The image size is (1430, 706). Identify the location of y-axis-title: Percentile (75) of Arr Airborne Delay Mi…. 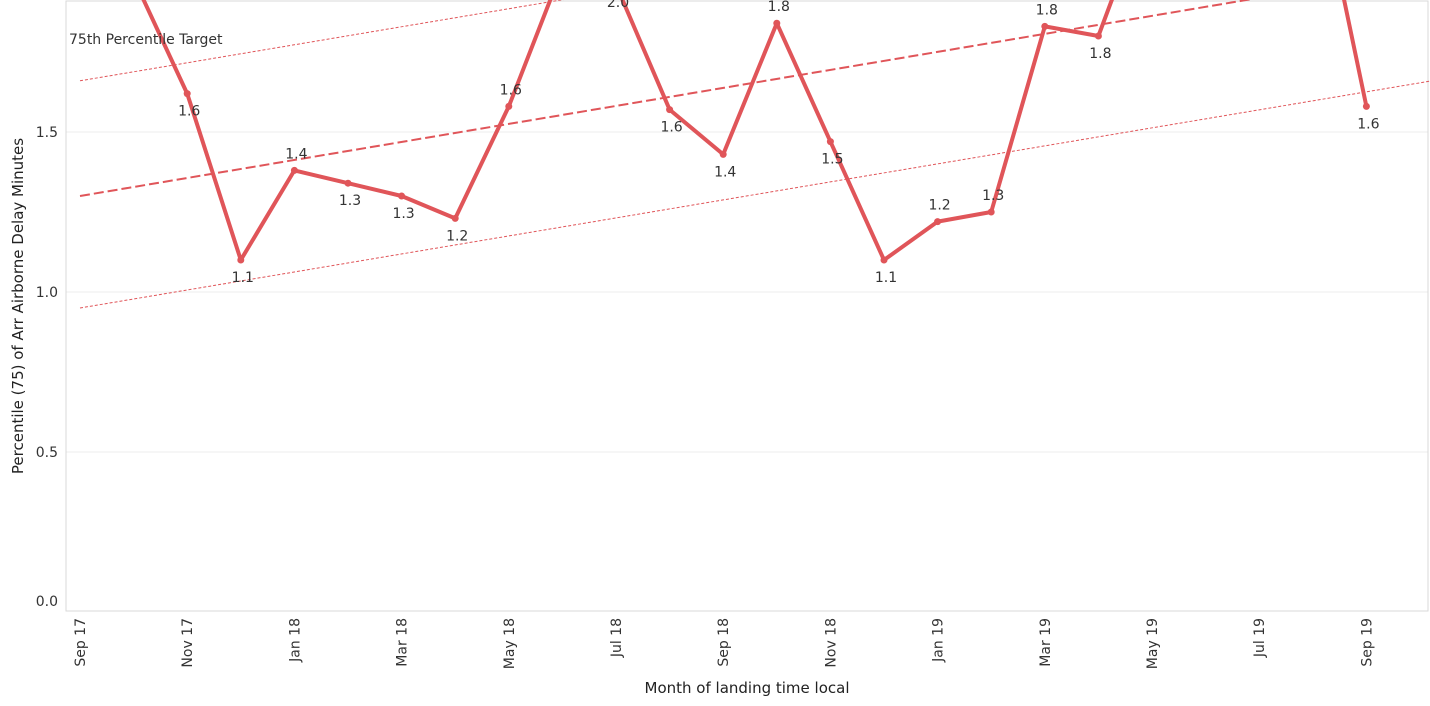
(18, 306).